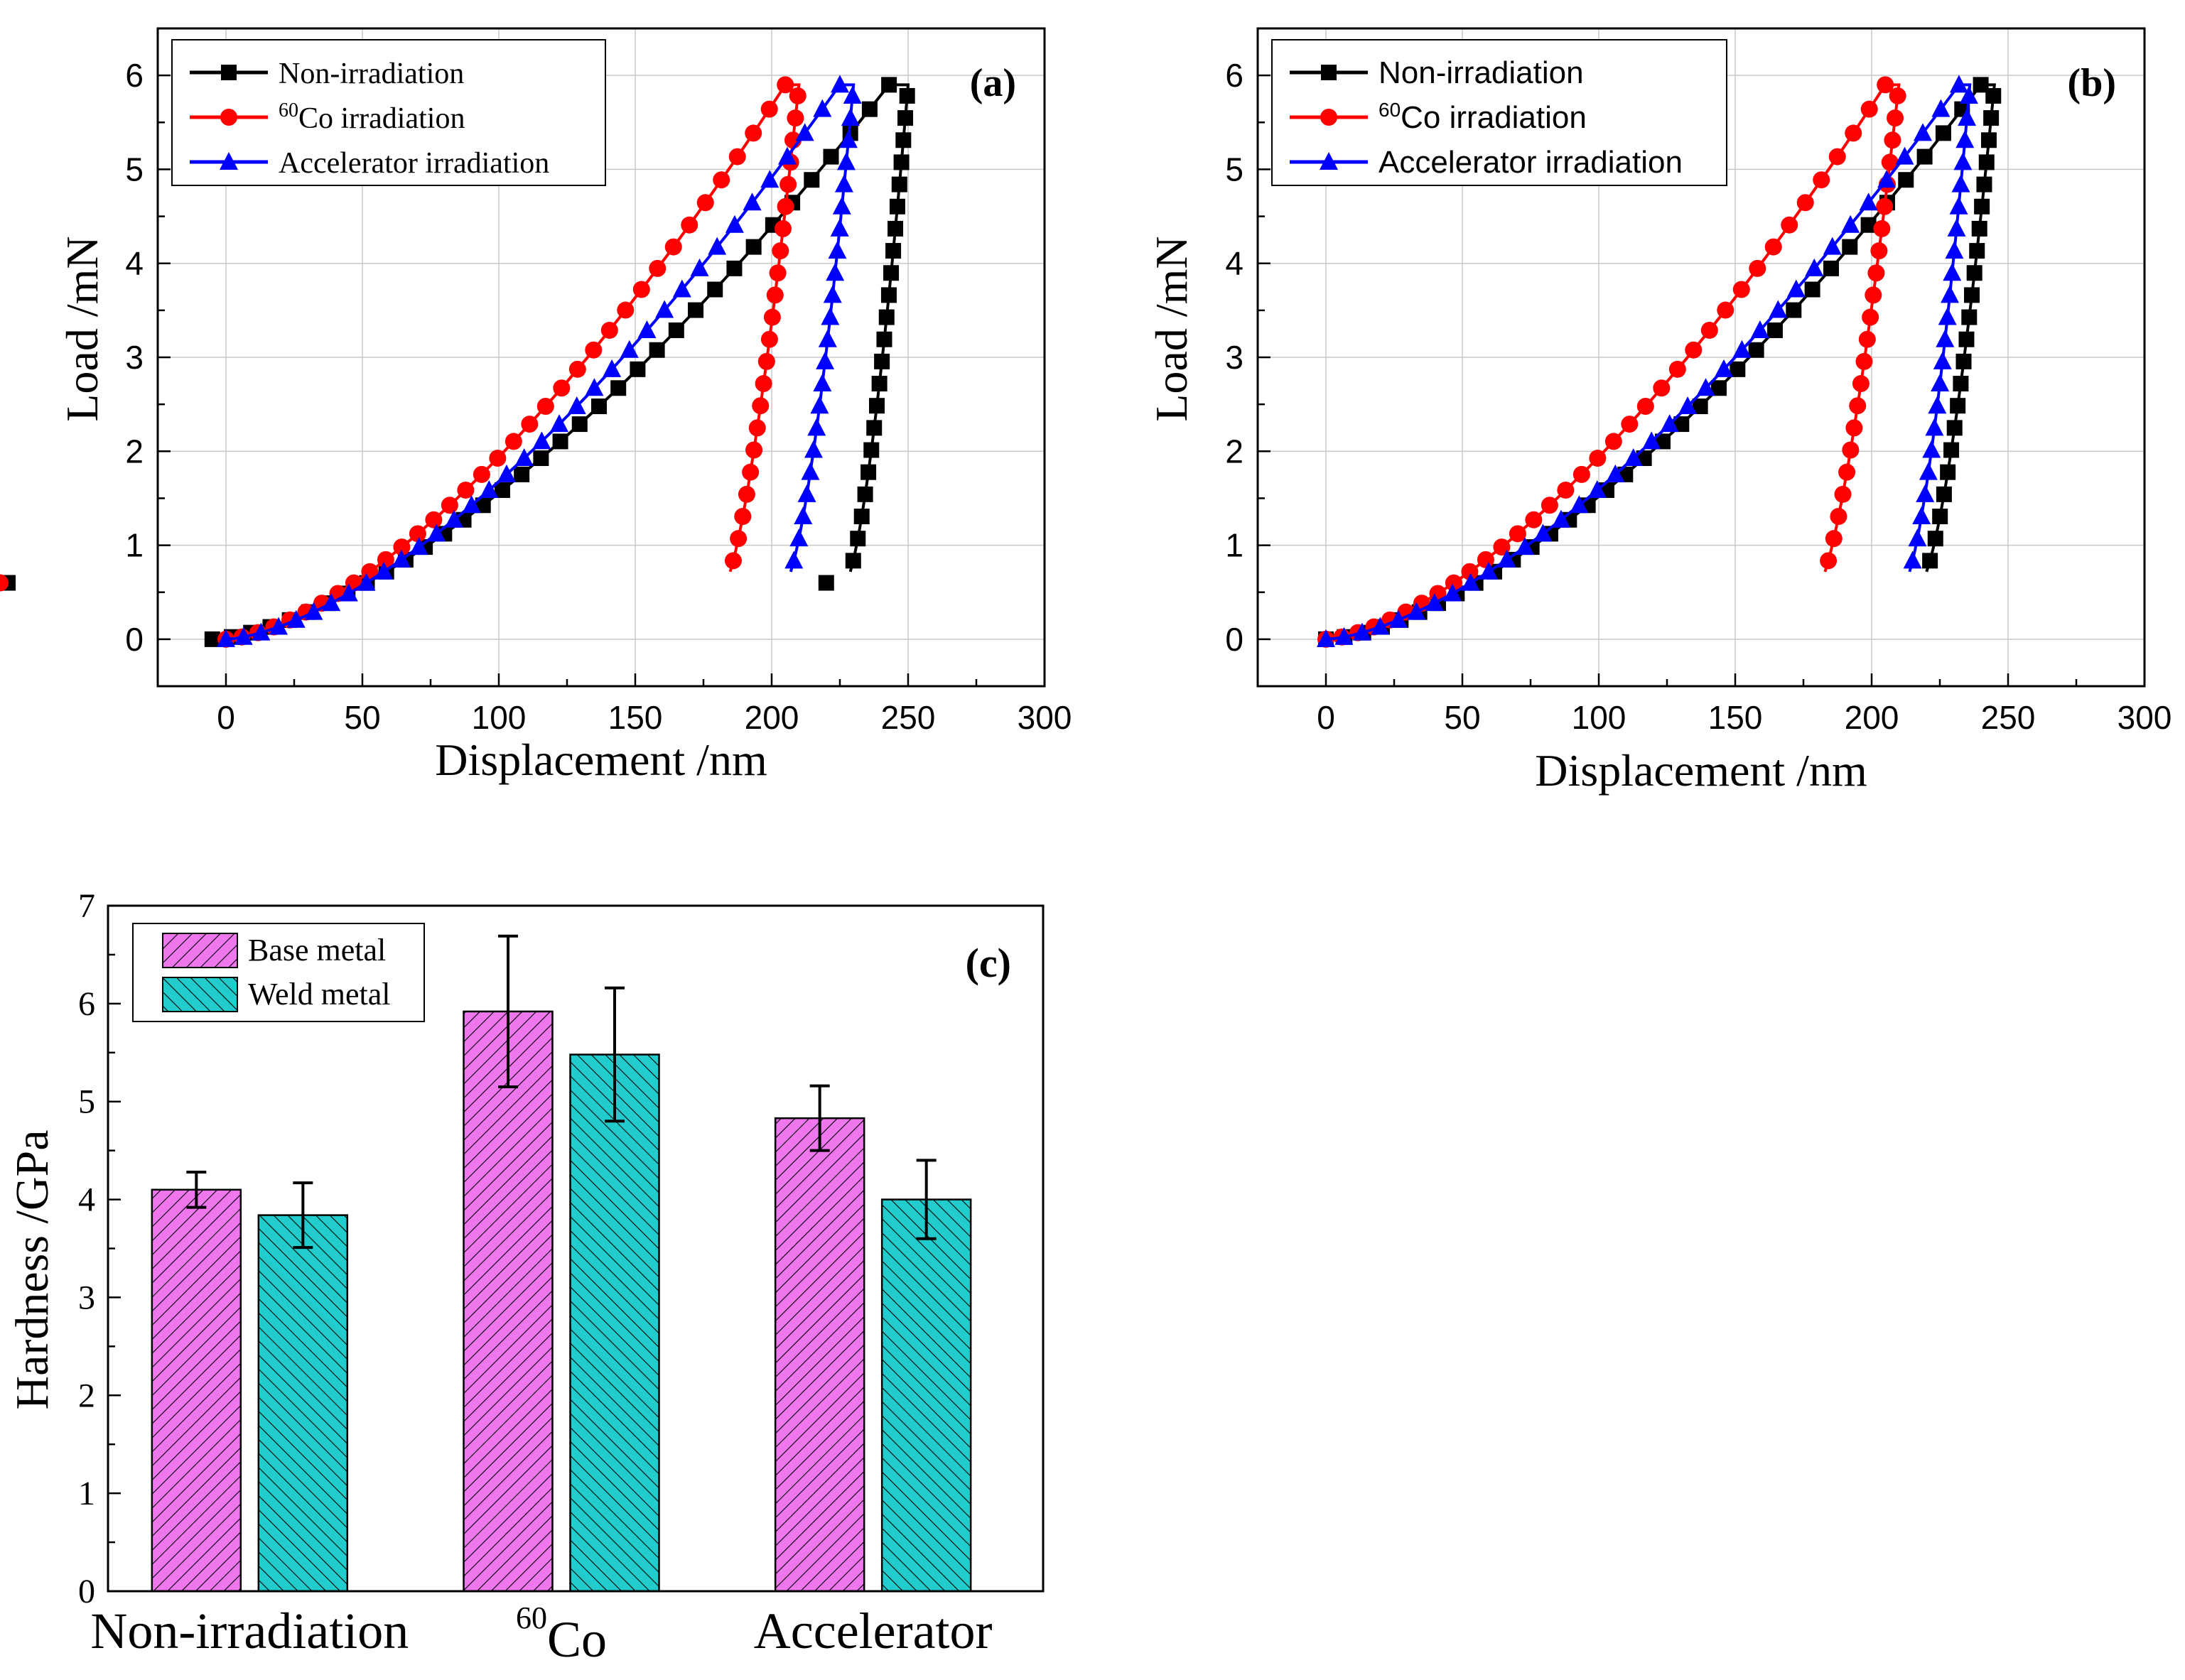 The width and height of the screenshot is (2185, 1680). I want to click on legend-label: Weld metal, so click(319, 995).